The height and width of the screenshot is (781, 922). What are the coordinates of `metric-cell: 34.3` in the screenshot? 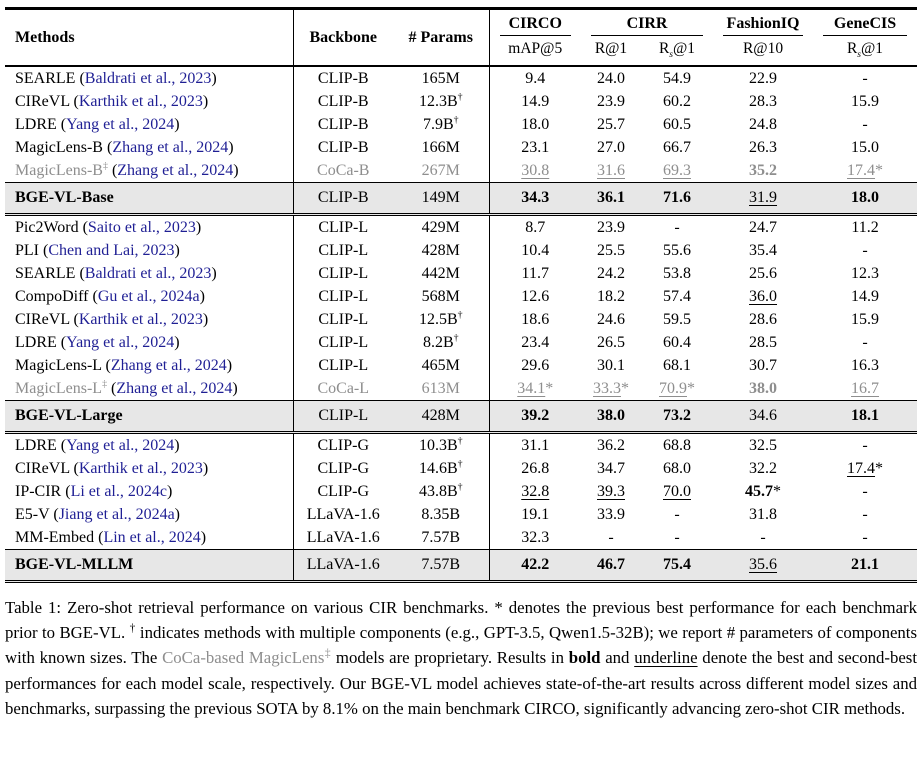 It's located at (535, 199).